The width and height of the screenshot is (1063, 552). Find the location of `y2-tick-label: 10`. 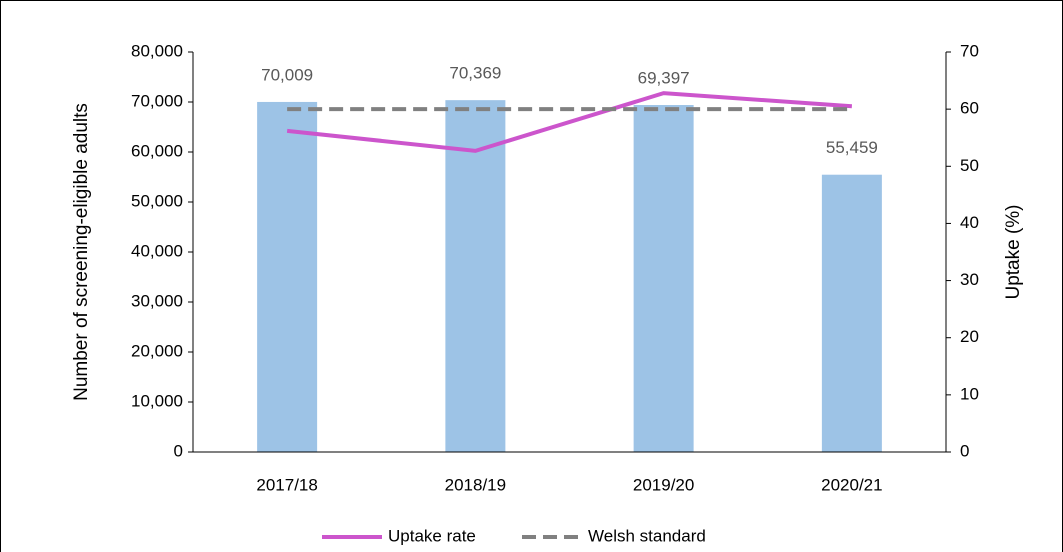

y2-tick-label: 10 is located at coordinates (969, 393).